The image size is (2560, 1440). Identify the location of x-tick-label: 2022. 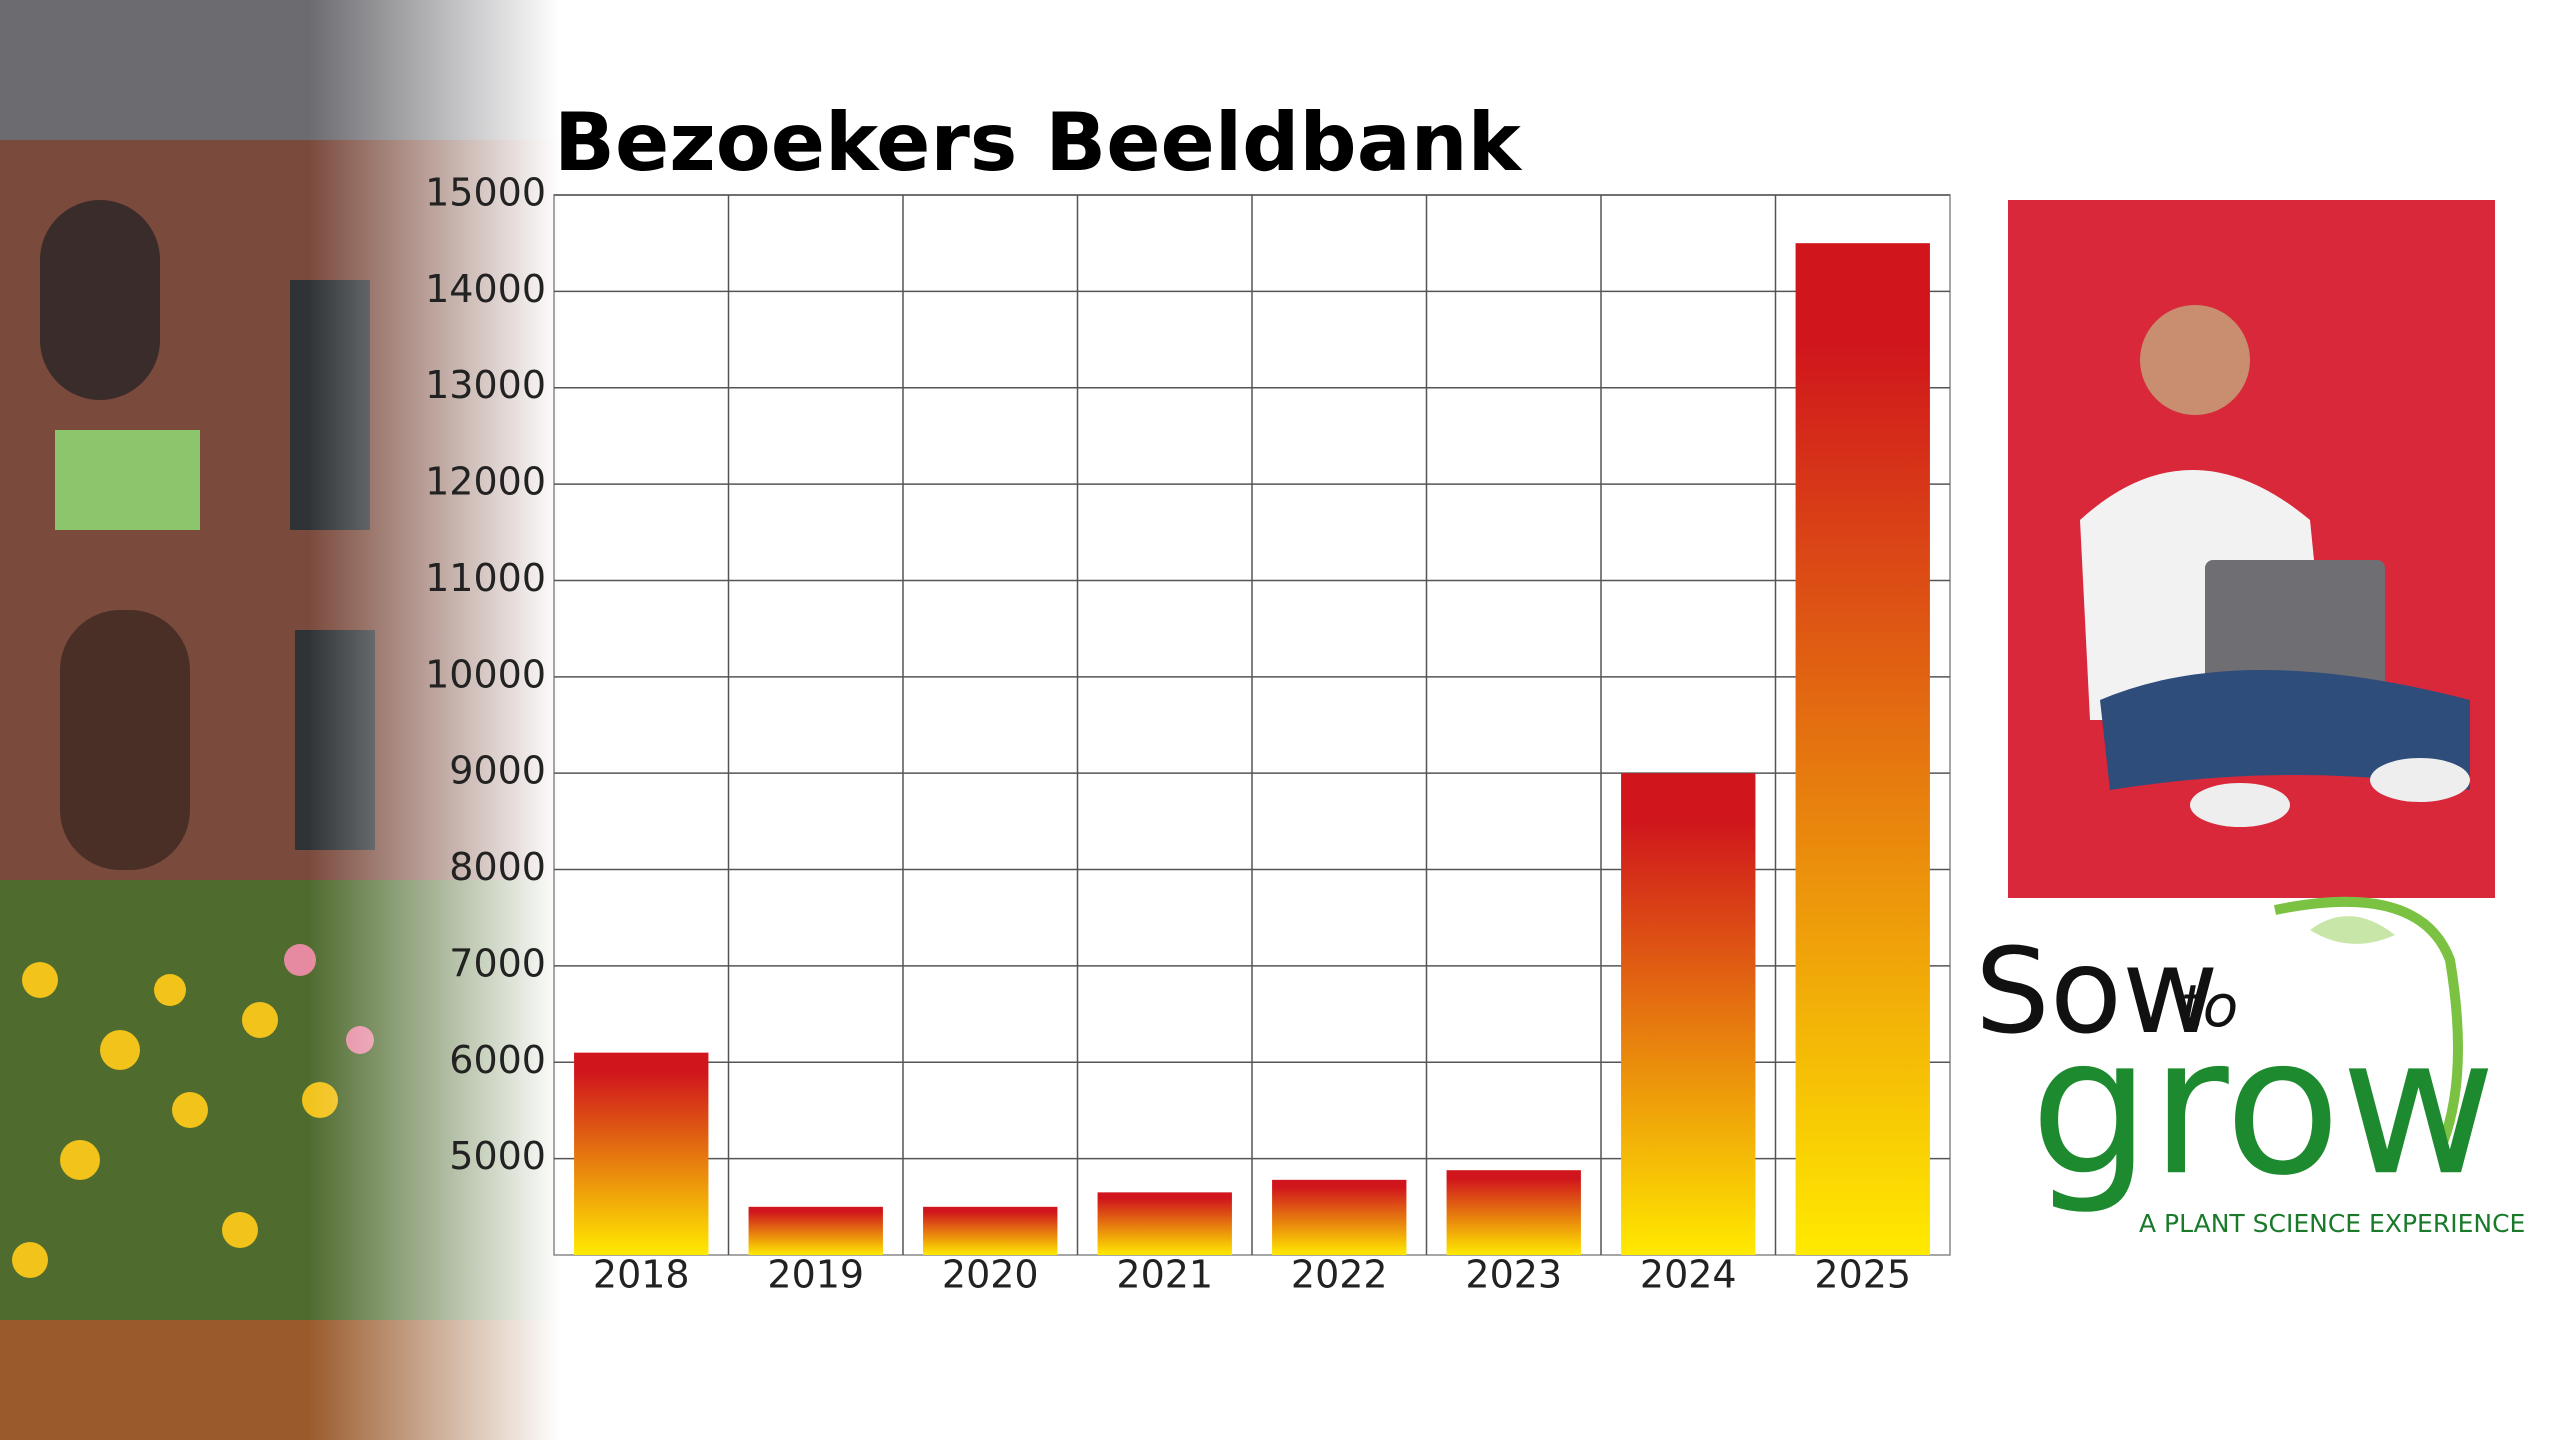
(1339, 1275).